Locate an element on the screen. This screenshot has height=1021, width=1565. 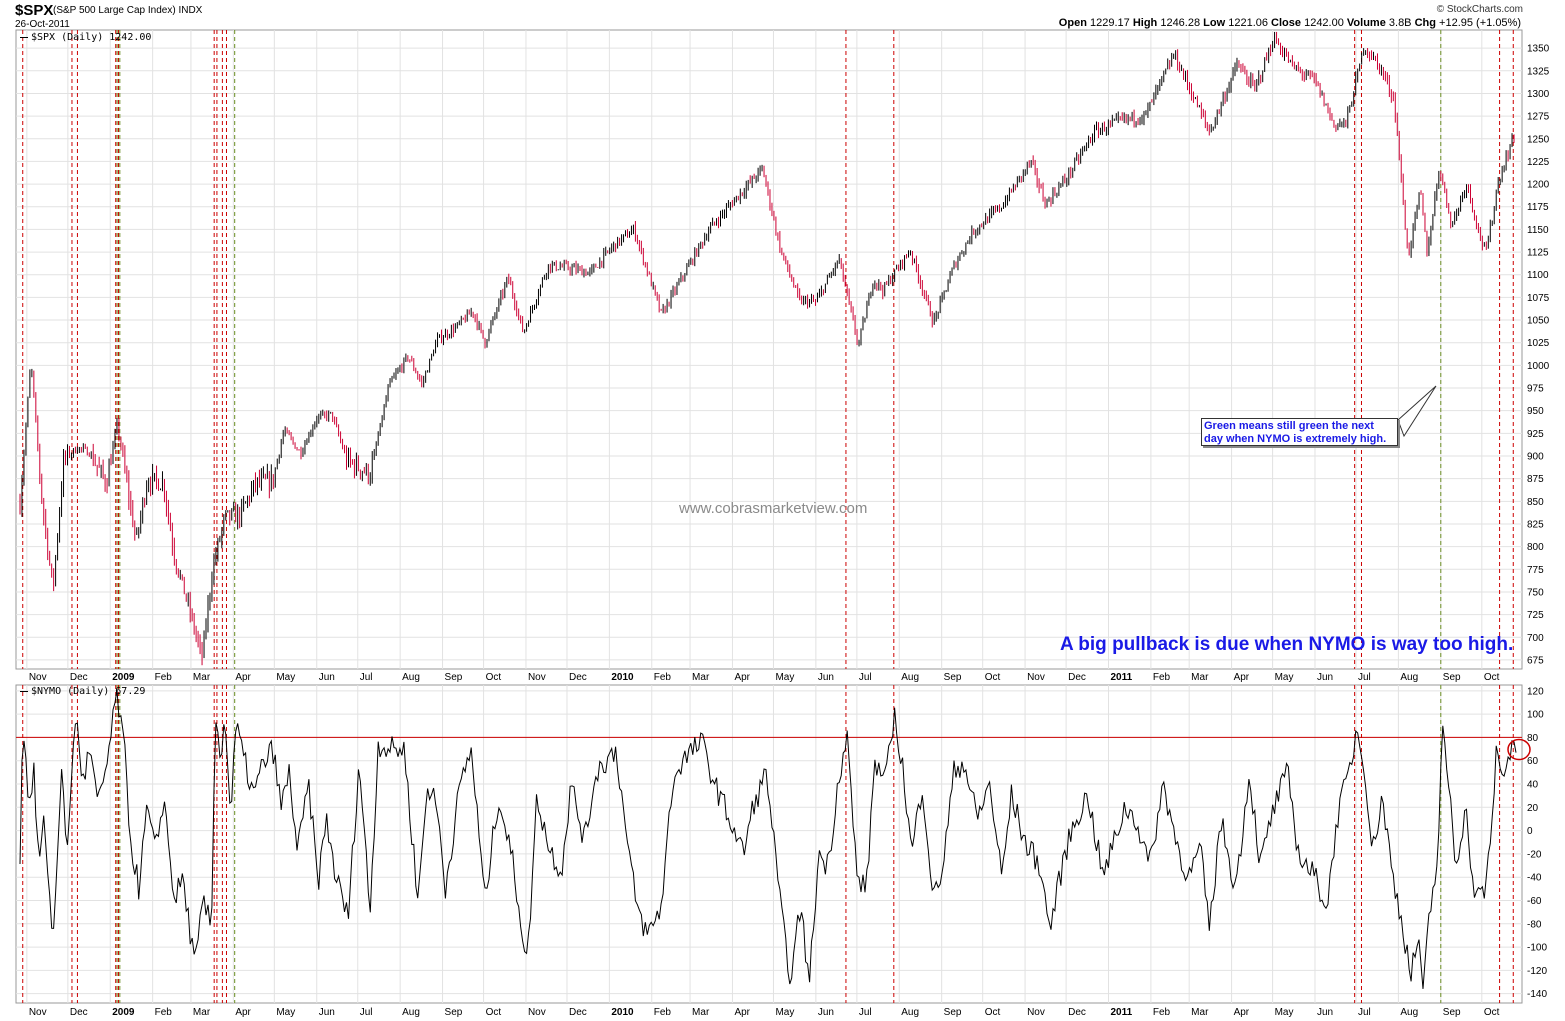
spx-y-tick-label: 1000 is located at coordinates (1538, 366).